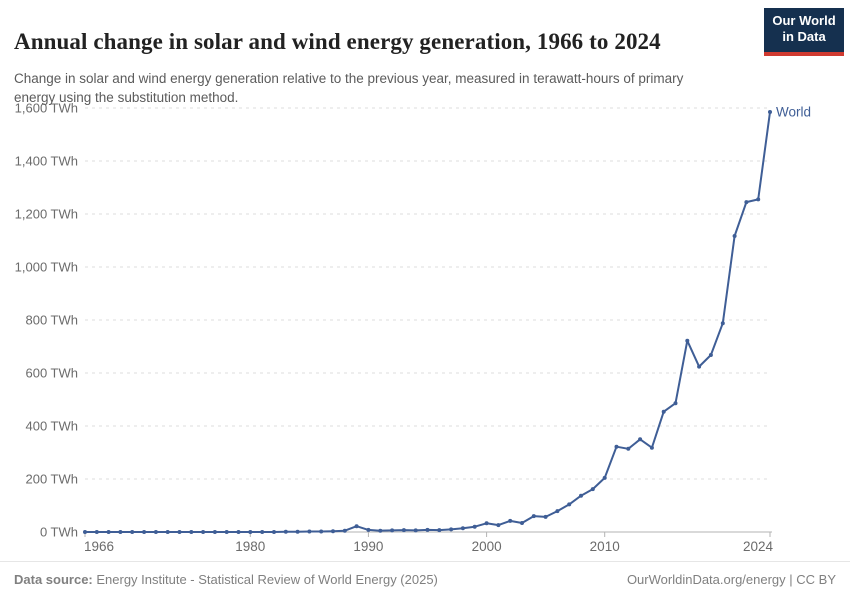 This screenshot has height=600, width=850. What do you see at coordinates (793, 112) in the screenshot?
I see `series-label-world: World` at bounding box center [793, 112].